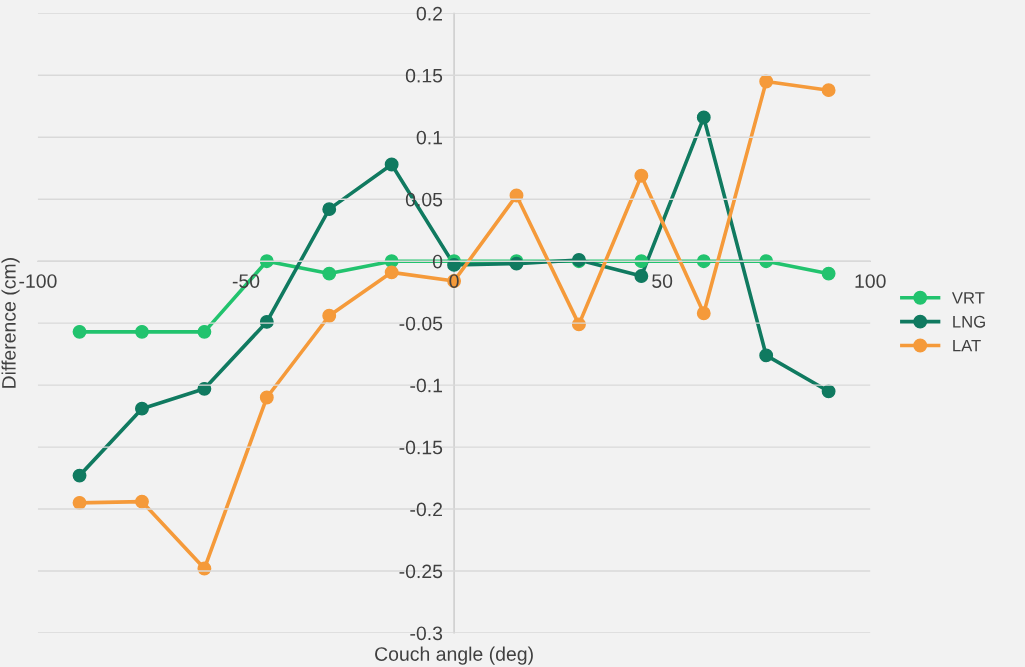  I want to click on y-tick-label: -0.25, so click(421, 571).